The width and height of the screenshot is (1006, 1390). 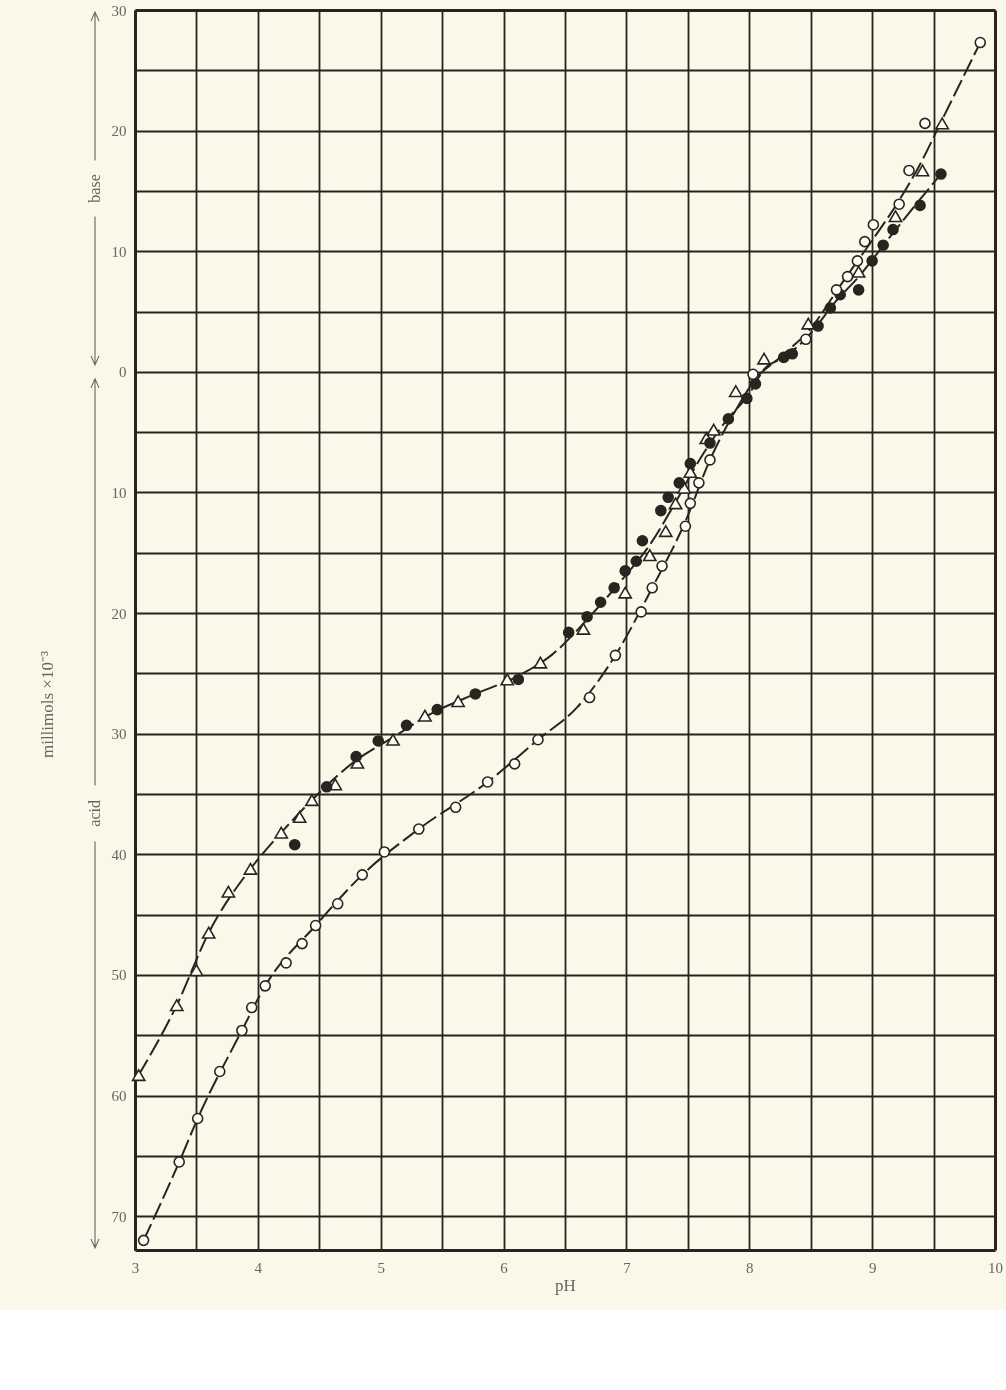 I want to click on y-tick-label: 40, so click(x=119, y=854).